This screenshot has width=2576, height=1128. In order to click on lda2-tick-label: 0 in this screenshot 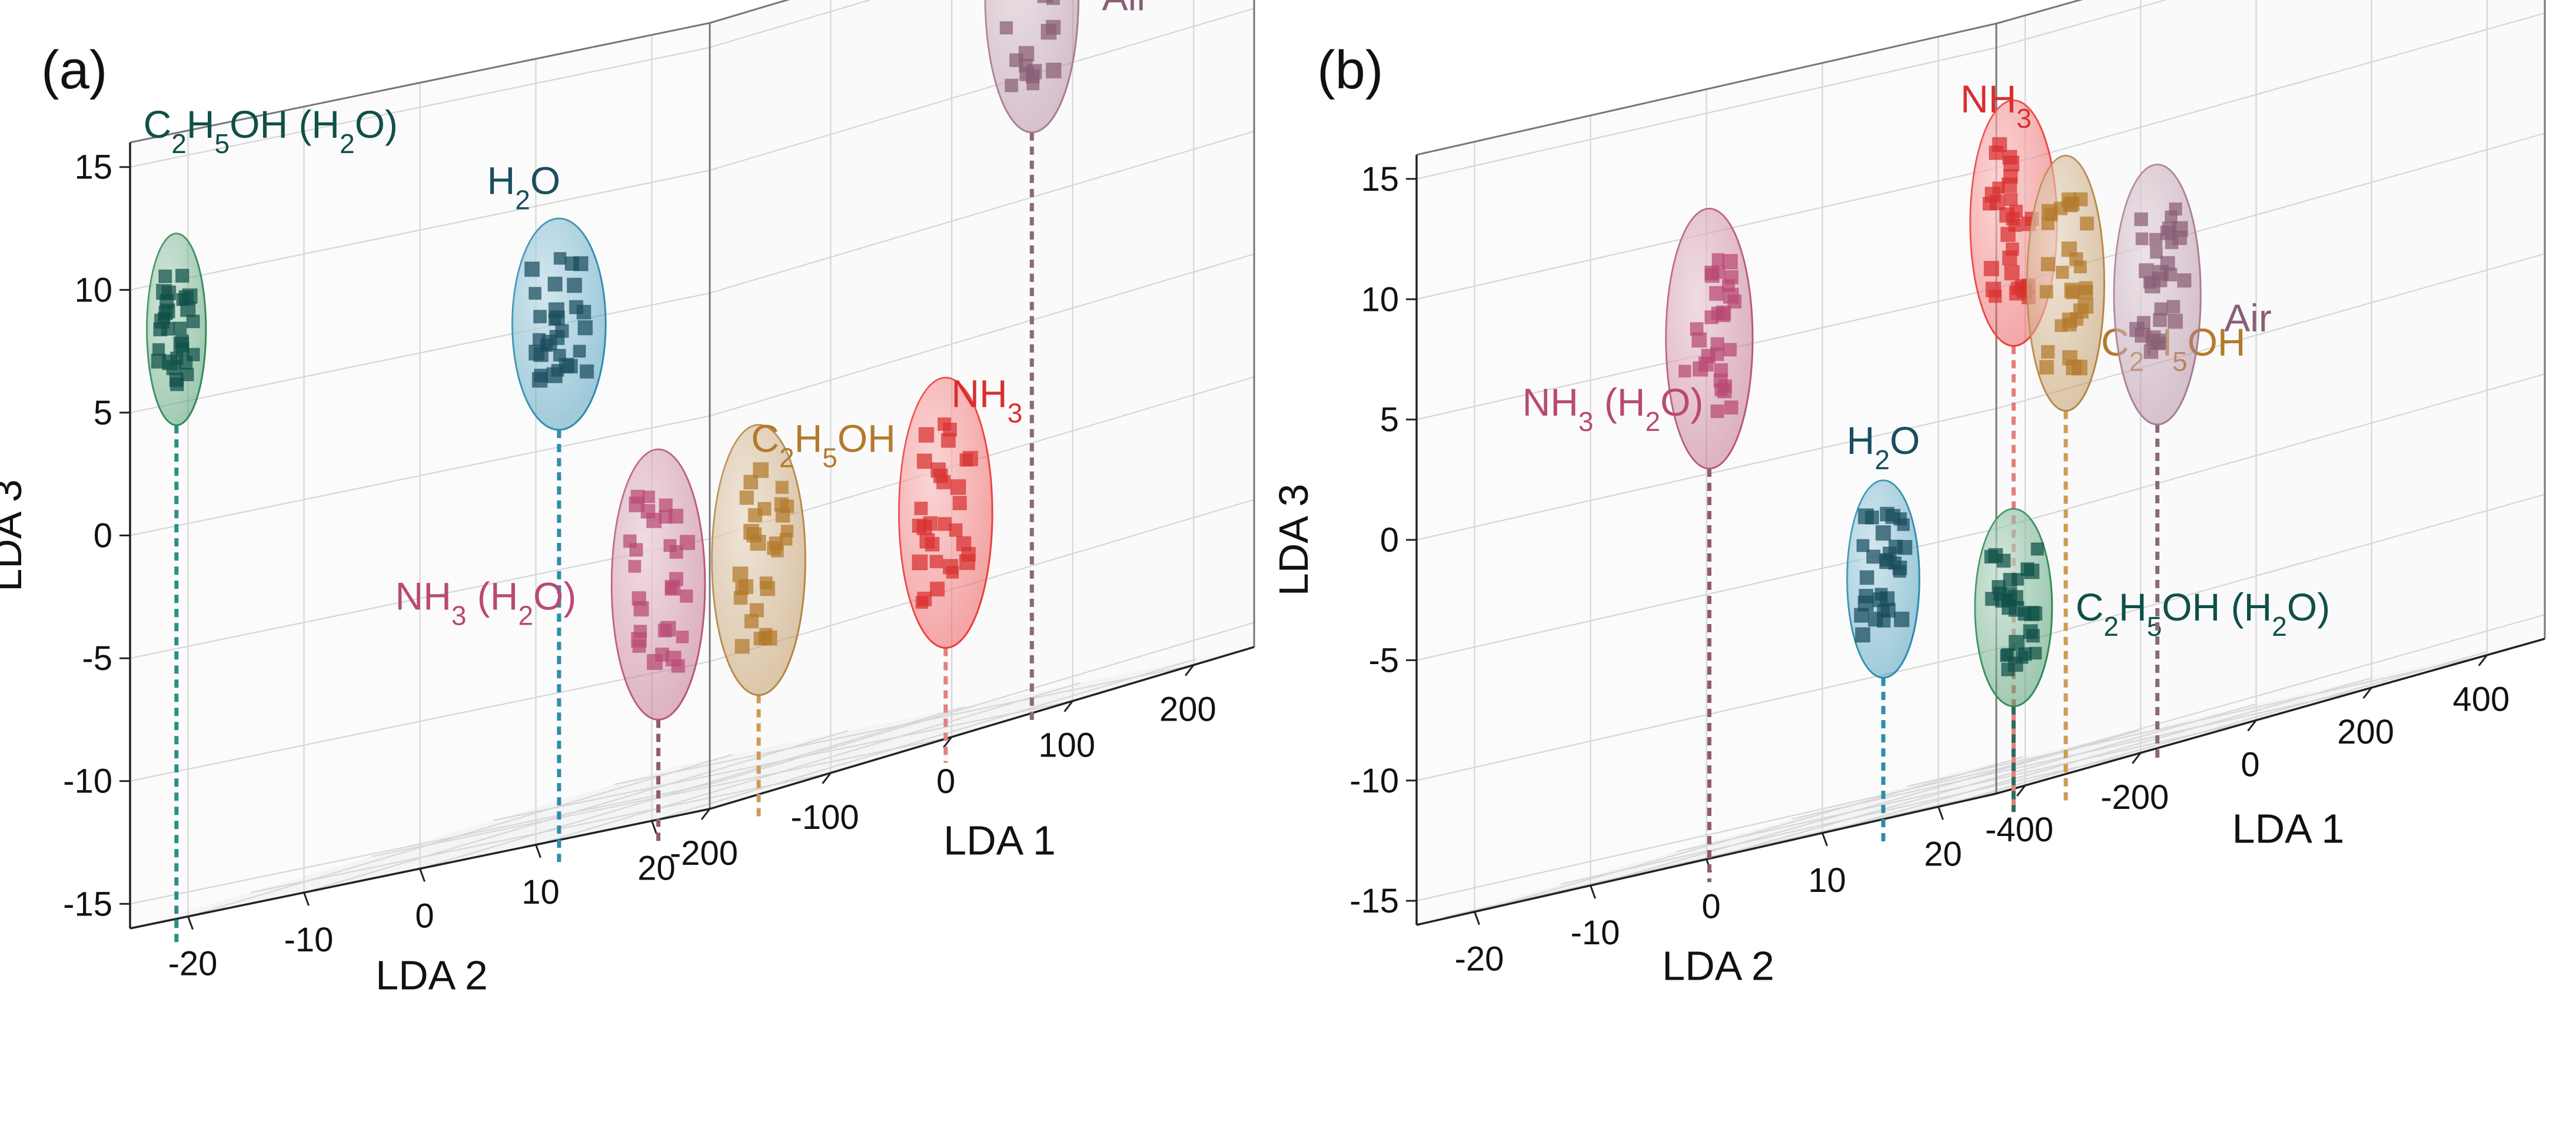, I will do `click(1710, 907)`.